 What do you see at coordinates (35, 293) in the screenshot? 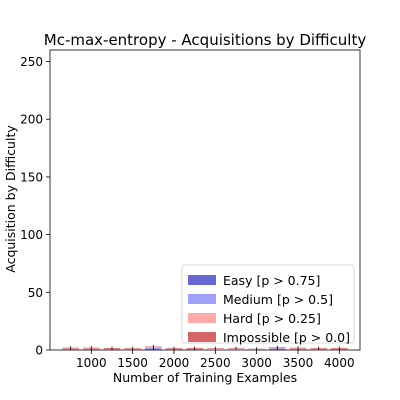
I see `y-tick-label: 50` at bounding box center [35, 293].